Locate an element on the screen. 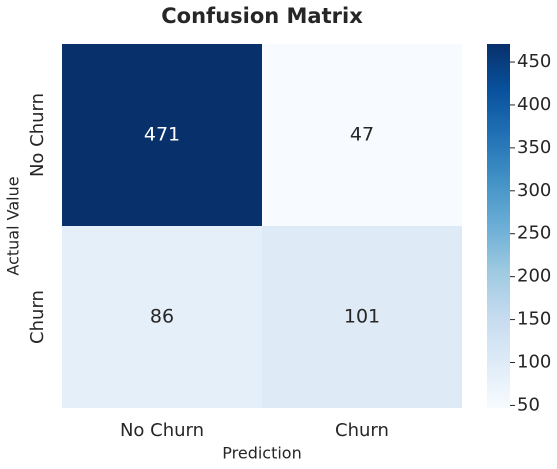  x-tick-label: Churn is located at coordinates (362, 430).